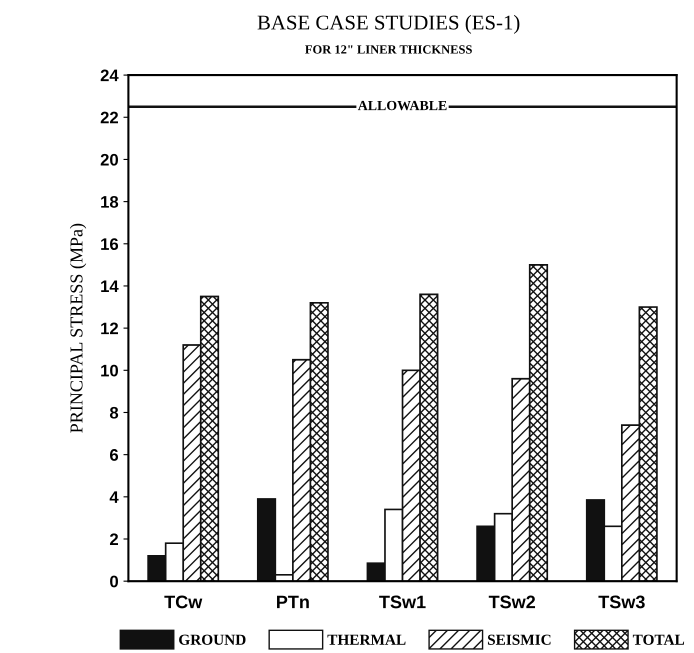 This screenshot has width=694, height=653. What do you see at coordinates (388, 49) in the screenshot?
I see `chart-subtitle: FOR 12" LINER THICKNESS` at bounding box center [388, 49].